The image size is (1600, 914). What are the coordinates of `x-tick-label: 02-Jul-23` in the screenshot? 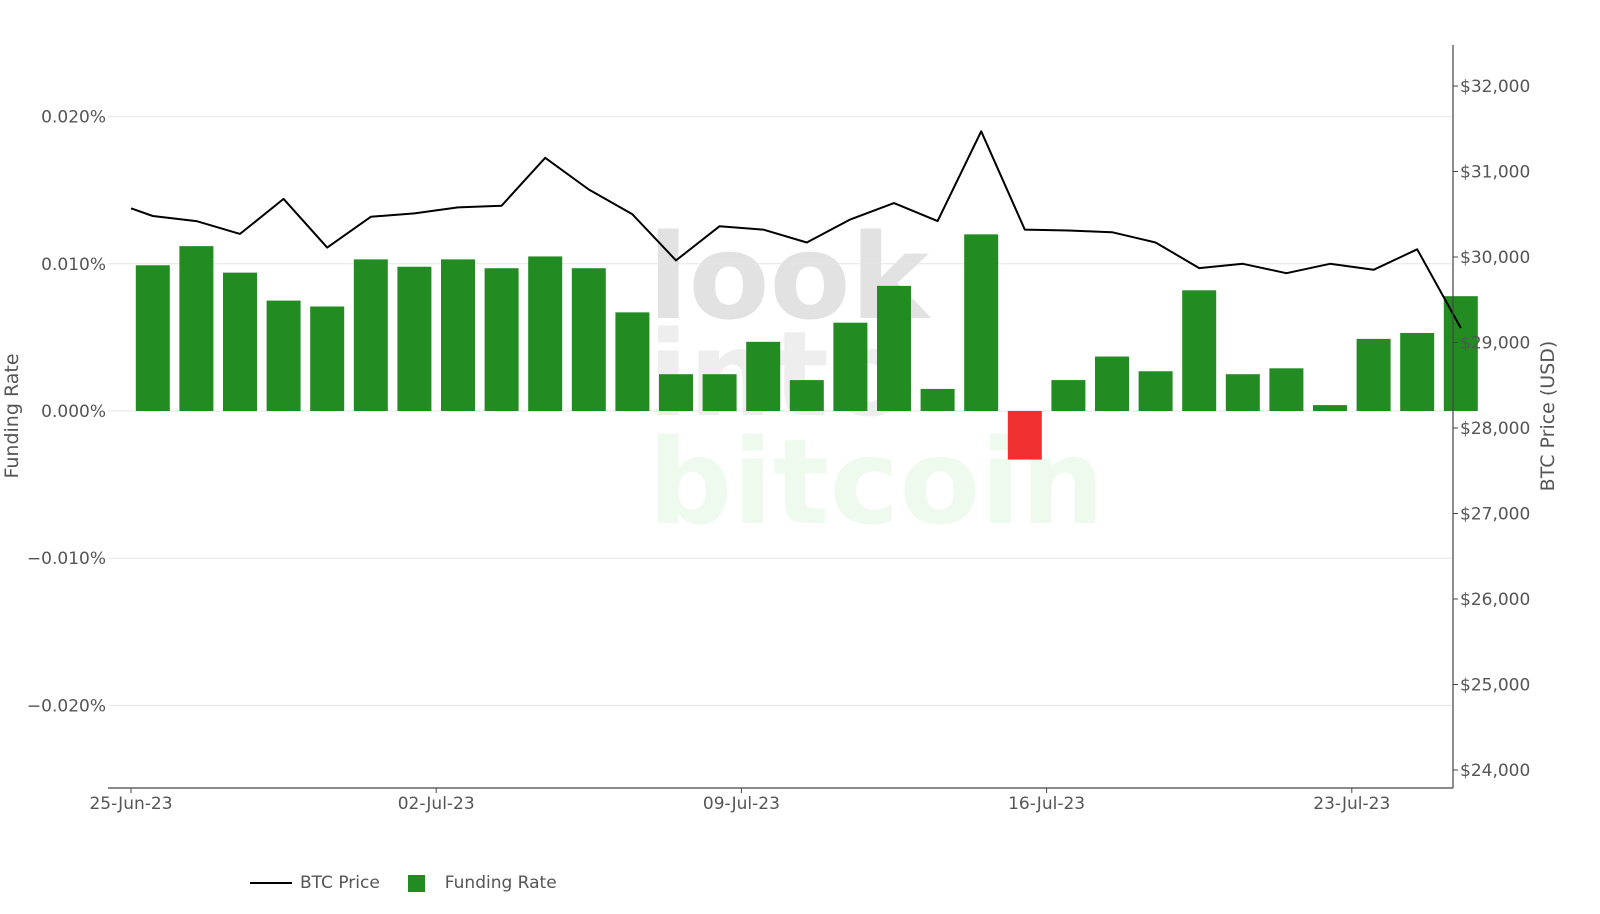 It's located at (436, 804).